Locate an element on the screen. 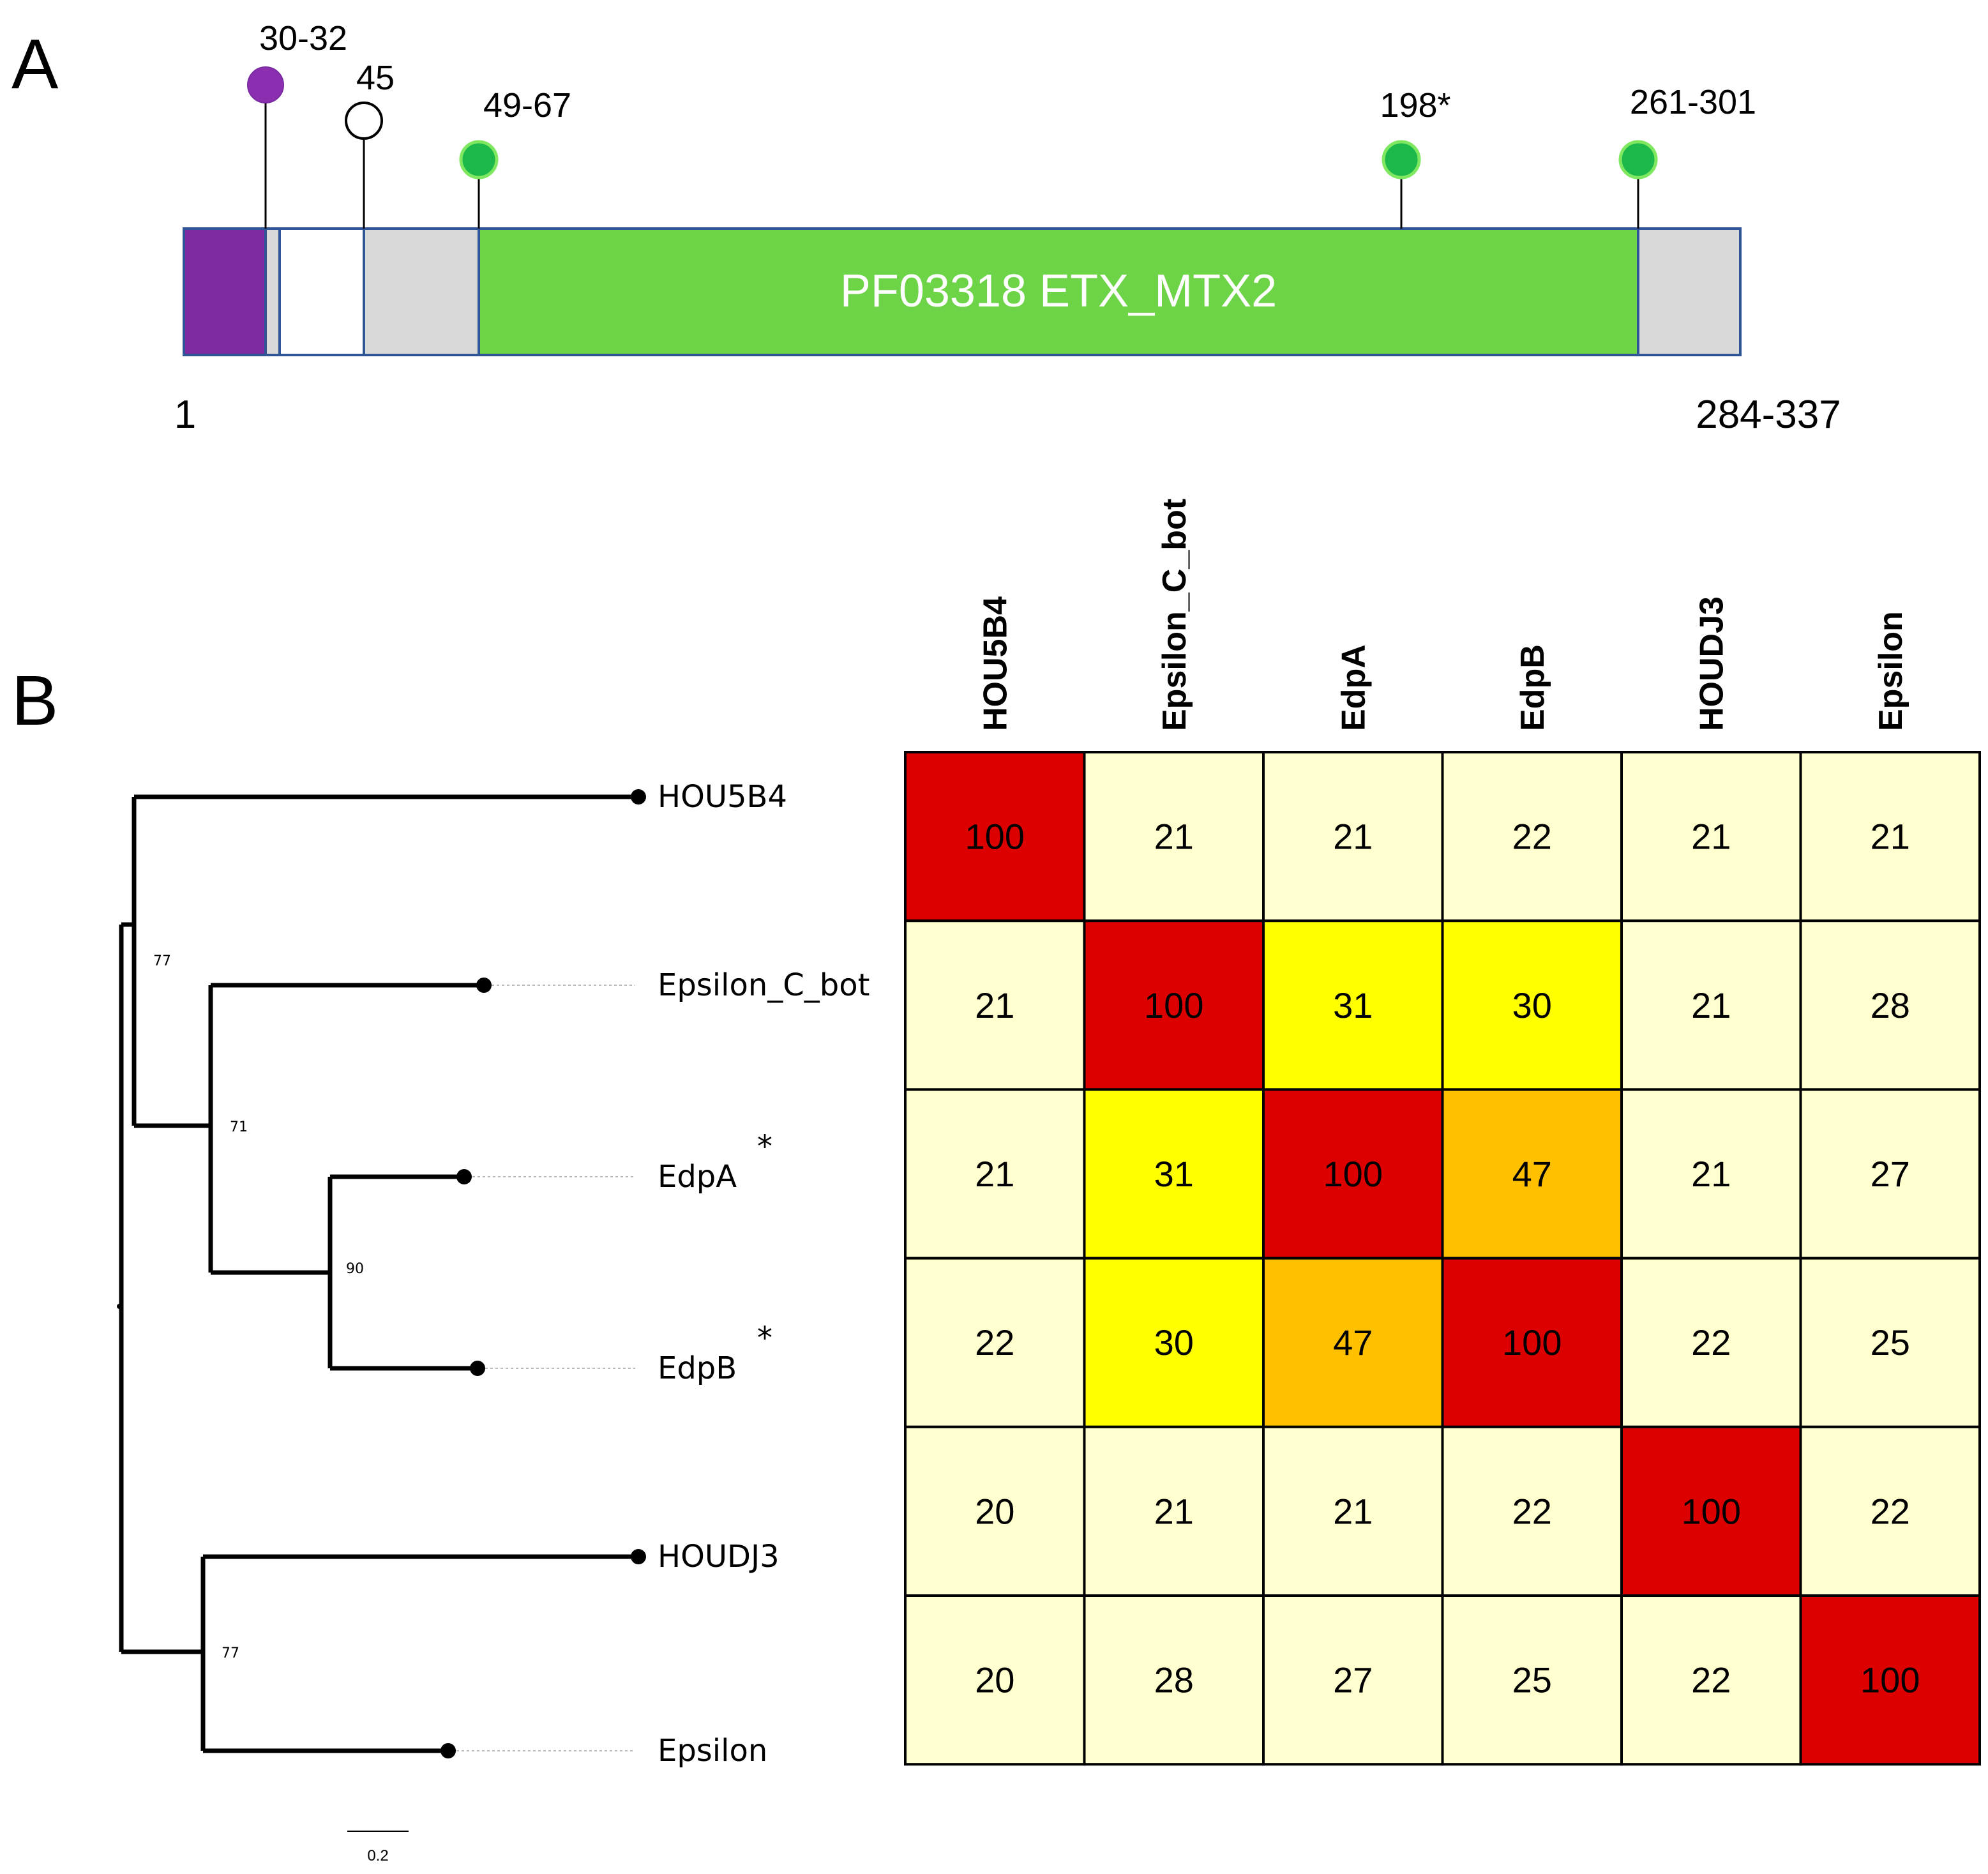 Image resolution: width=1988 pixels, height=1874 pixels. protein-architecture: PF03318 ETX_MTX2 is located at coordinates (963, 291).